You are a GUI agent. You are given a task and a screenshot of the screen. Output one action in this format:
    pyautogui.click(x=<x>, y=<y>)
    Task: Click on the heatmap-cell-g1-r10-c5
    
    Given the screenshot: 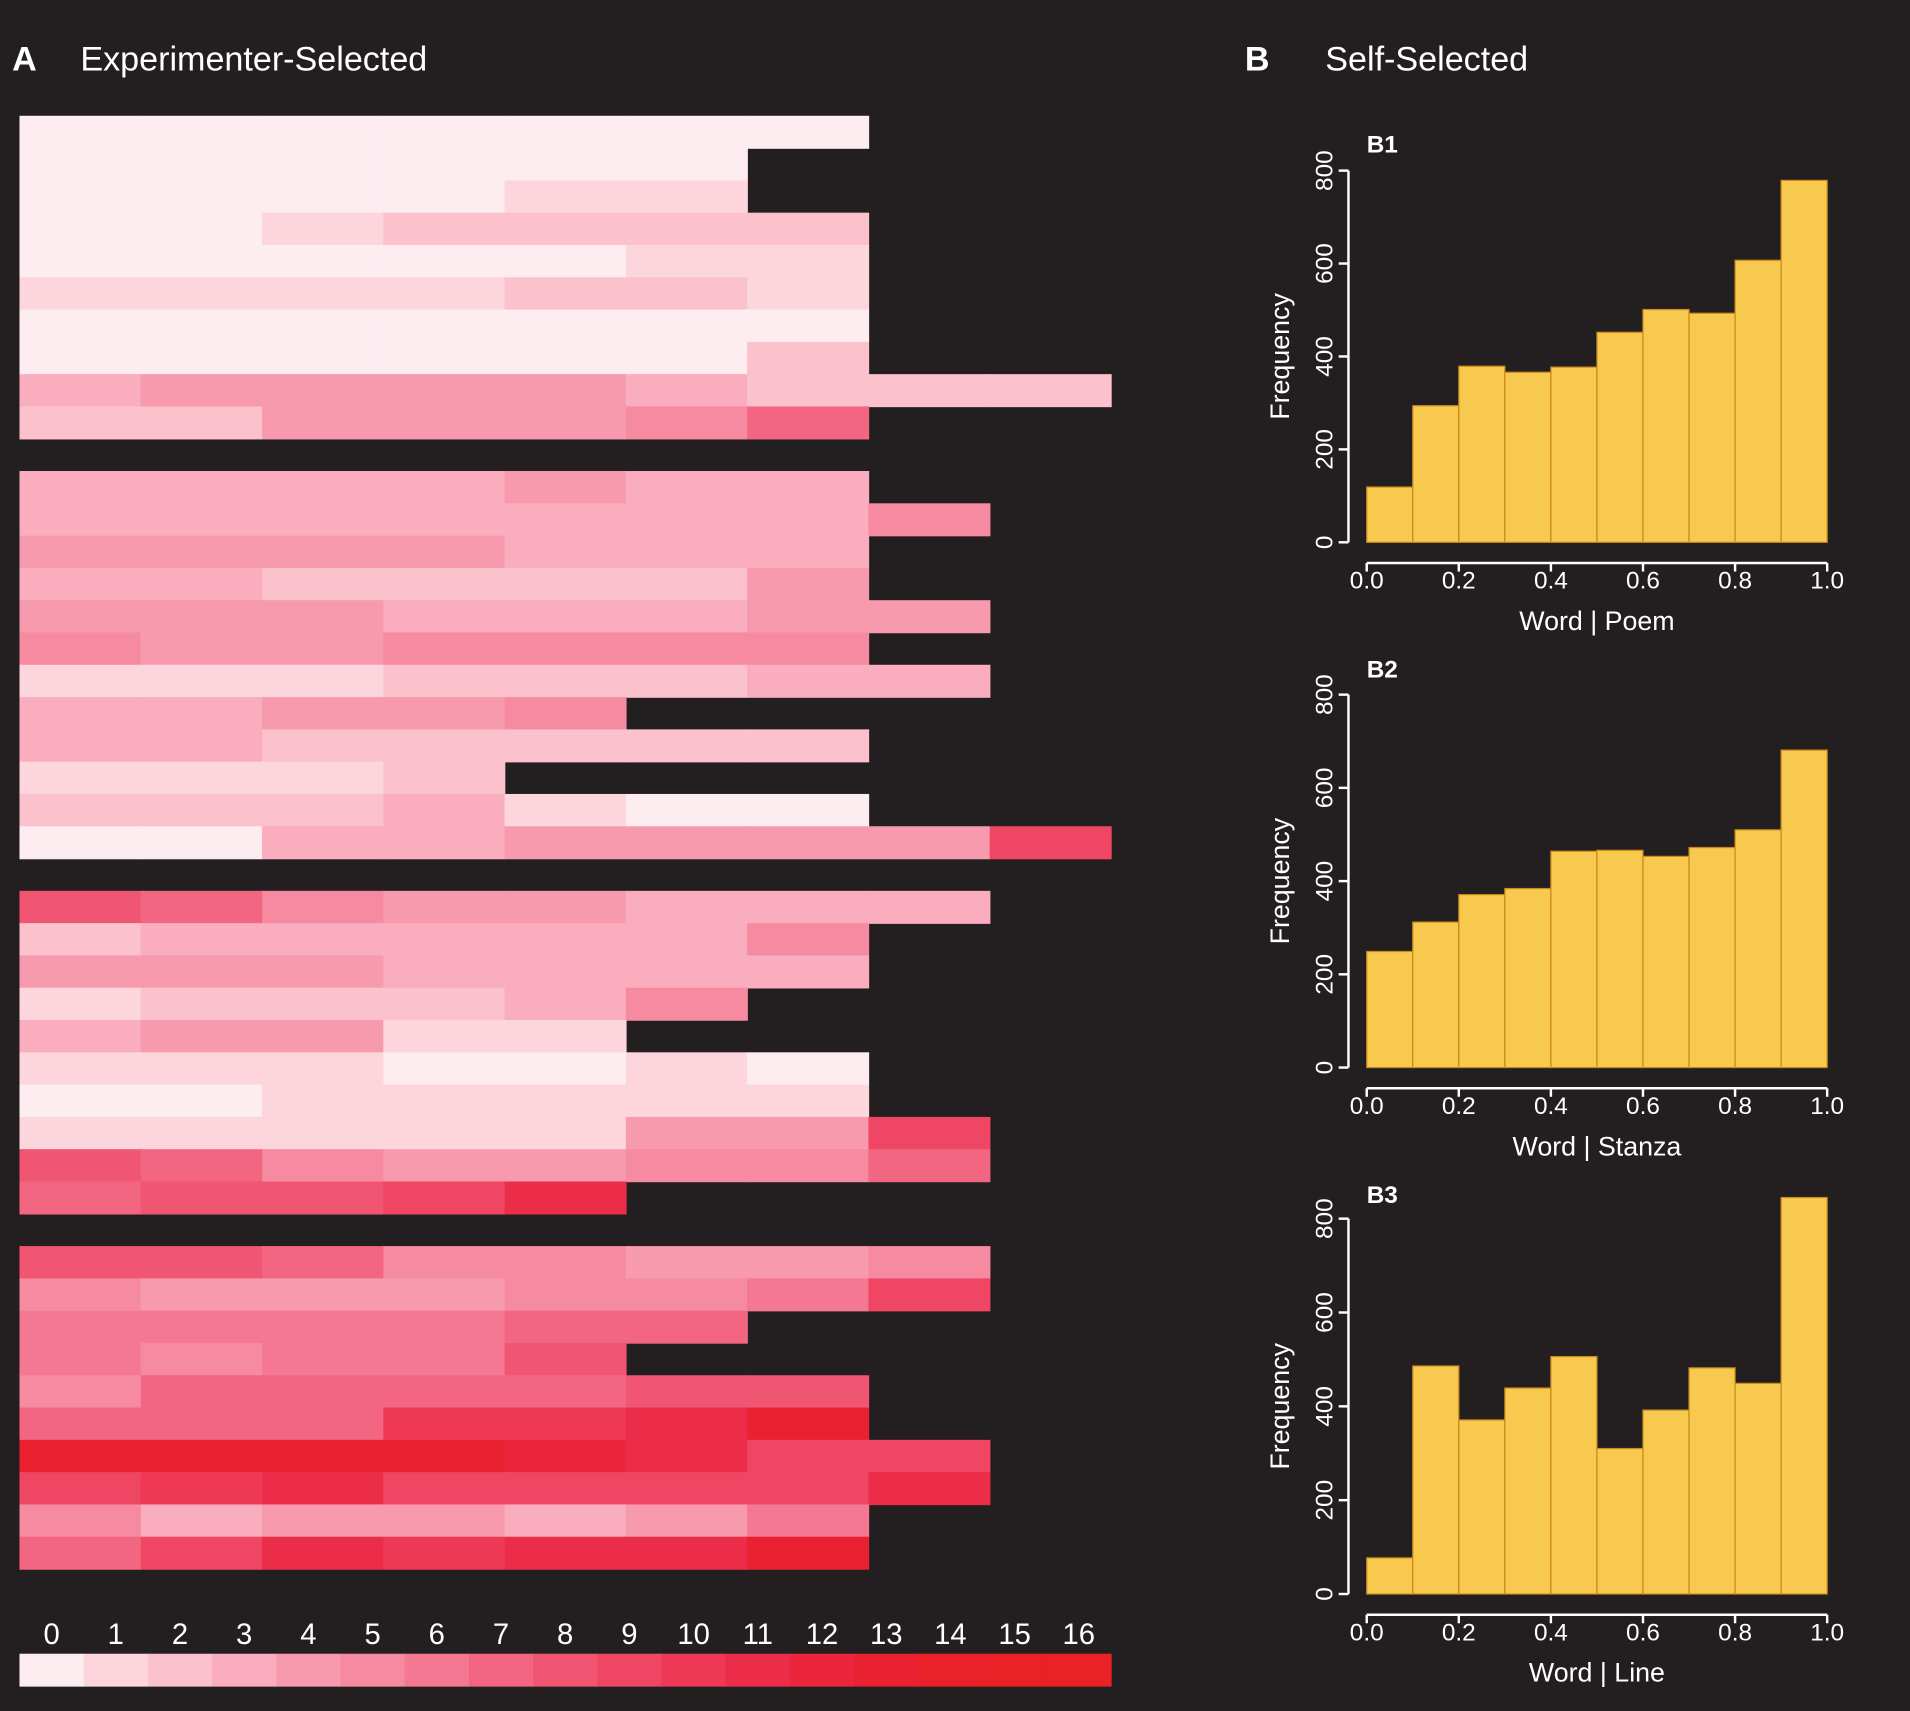 What is the action you would take?
    pyautogui.click(x=565, y=423)
    